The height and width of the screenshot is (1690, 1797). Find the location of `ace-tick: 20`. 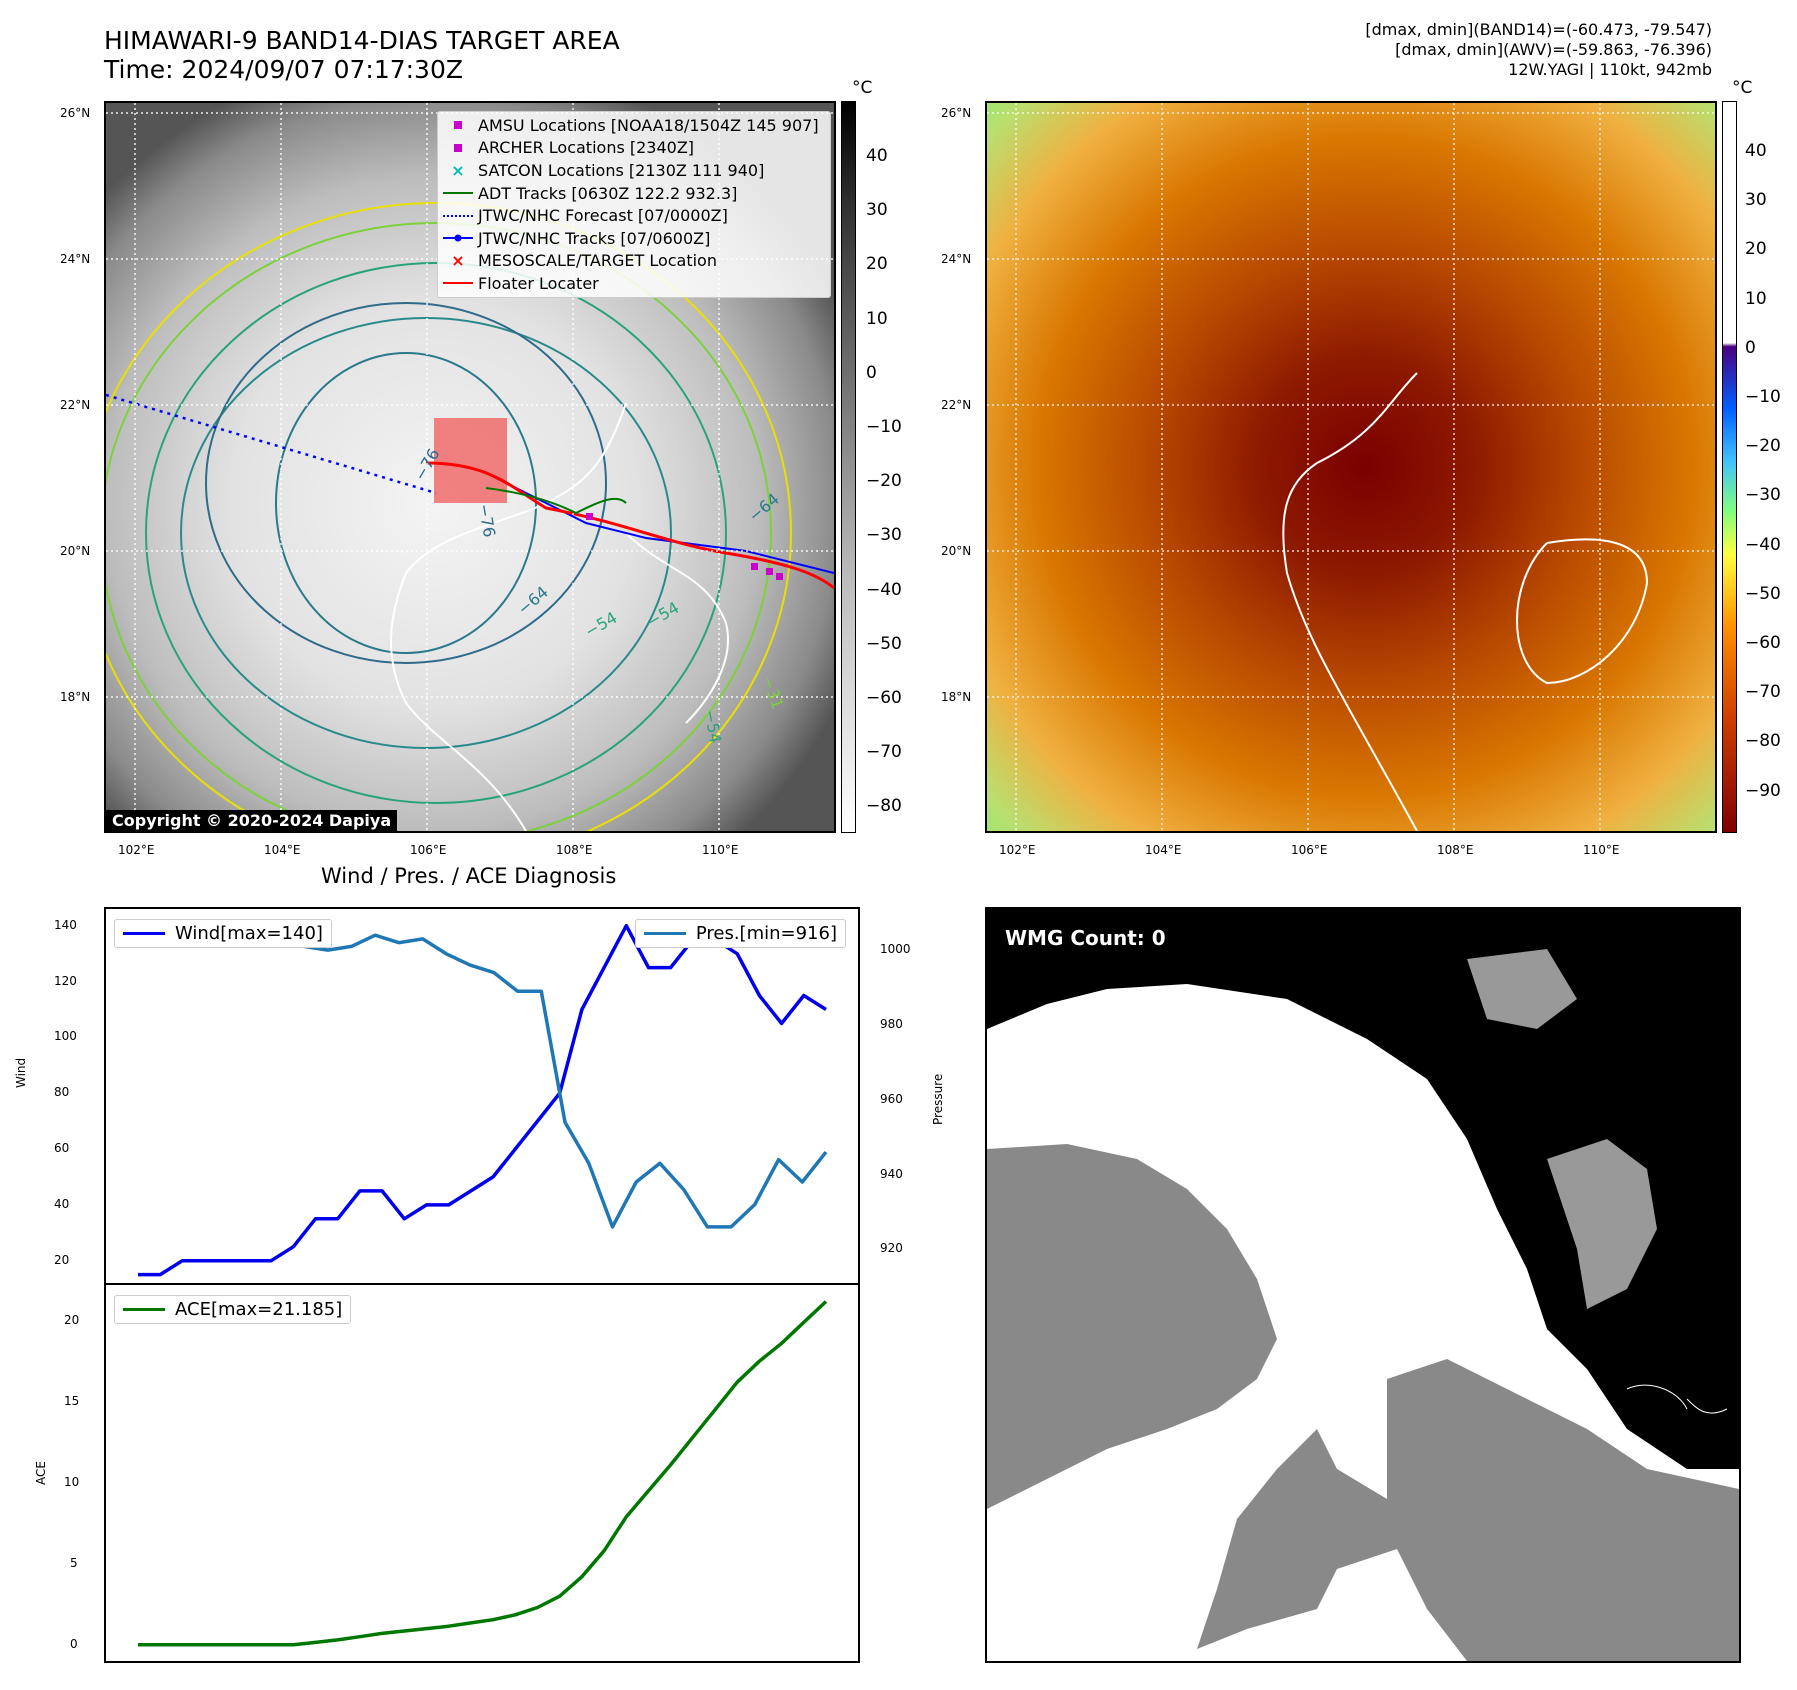

ace-tick: 20 is located at coordinates (72, 1319).